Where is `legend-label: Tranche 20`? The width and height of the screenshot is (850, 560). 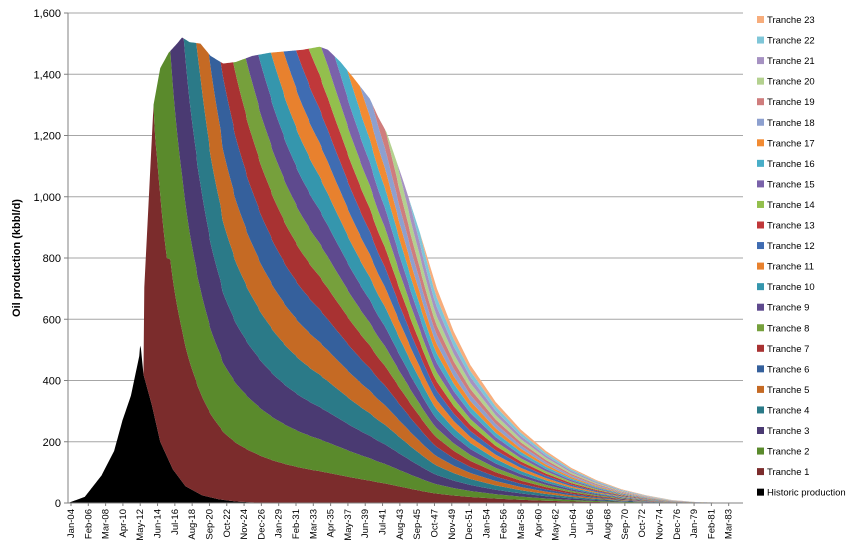 legend-label: Tranche 20 is located at coordinates (791, 82).